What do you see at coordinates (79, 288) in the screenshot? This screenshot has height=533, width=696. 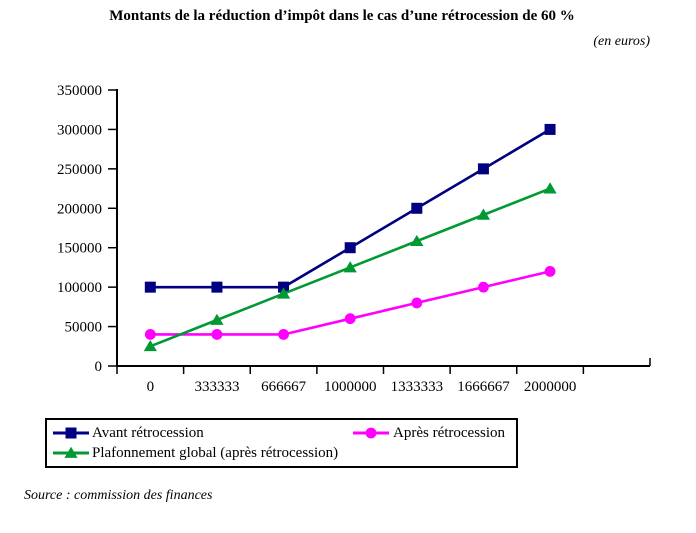 I see `y-tick-label: 100000` at bounding box center [79, 288].